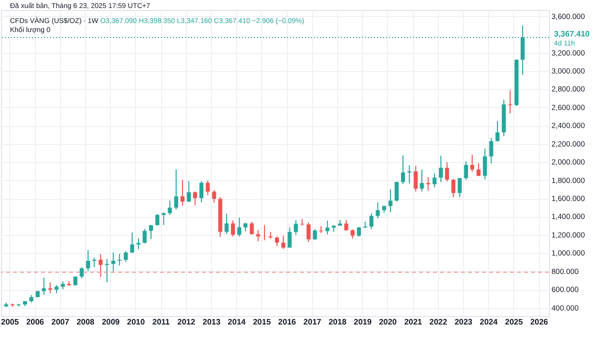 The width and height of the screenshot is (604, 340). I want to click on x-tick-label: 2020, so click(388, 322).